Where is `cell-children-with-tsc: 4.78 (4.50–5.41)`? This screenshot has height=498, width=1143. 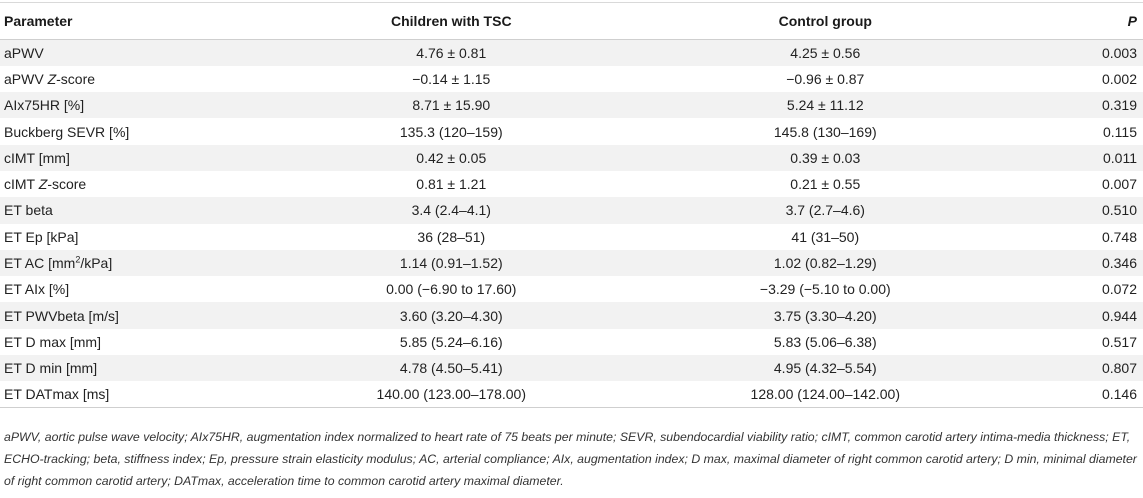 cell-children-with-tsc: 4.78 (4.50–5.41) is located at coordinates (451, 368).